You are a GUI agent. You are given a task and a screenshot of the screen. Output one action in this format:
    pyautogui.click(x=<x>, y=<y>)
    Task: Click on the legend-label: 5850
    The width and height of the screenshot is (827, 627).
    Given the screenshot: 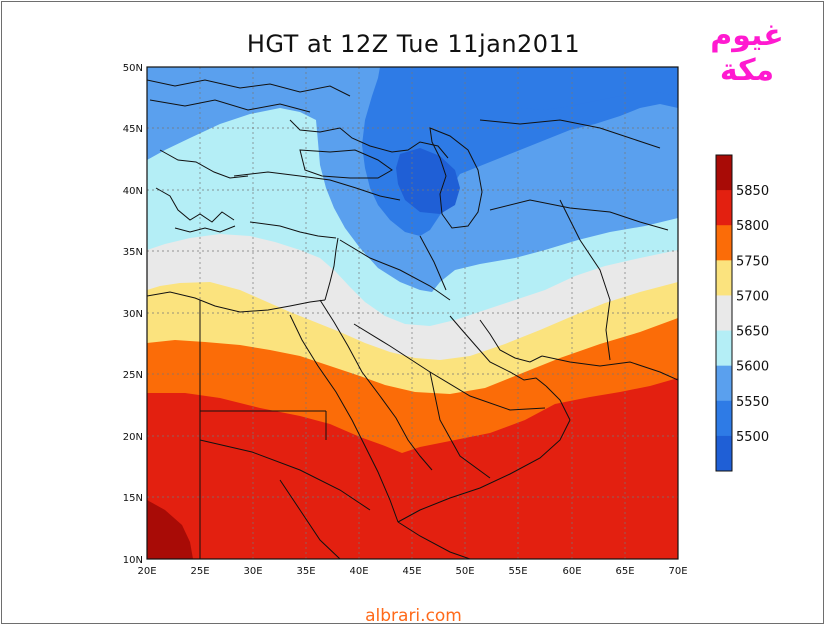 What is the action you would take?
    pyautogui.click(x=752, y=191)
    